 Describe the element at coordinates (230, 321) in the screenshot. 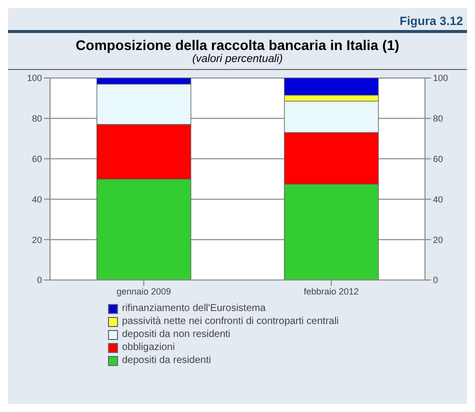

I see `legend-label: passività nette nei confronti di controparti centrali` at that location.